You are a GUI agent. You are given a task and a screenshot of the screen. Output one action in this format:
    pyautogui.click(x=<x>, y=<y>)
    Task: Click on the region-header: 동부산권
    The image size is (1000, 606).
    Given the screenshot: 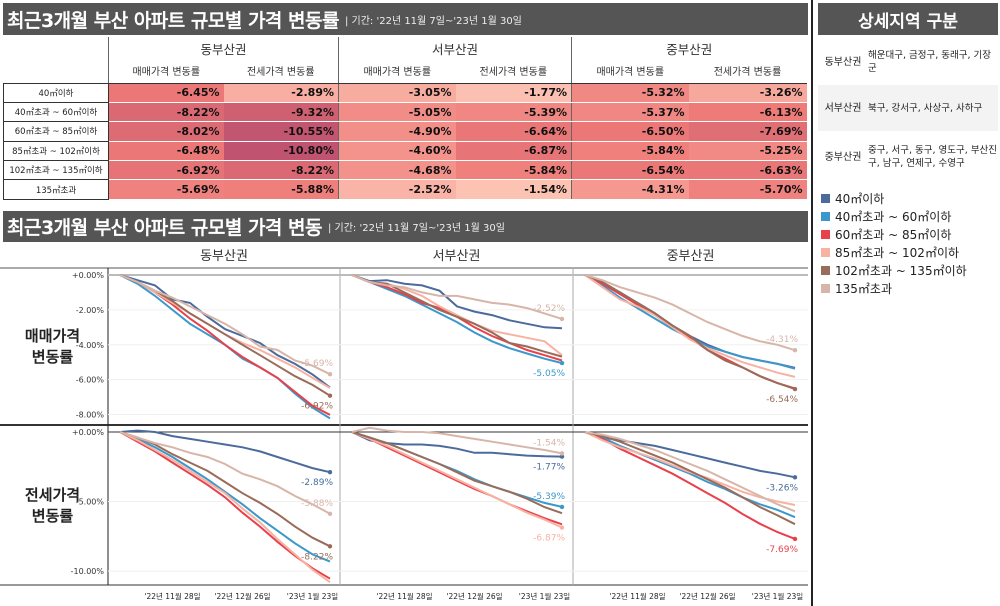 What is the action you would take?
    pyautogui.click(x=223, y=48)
    